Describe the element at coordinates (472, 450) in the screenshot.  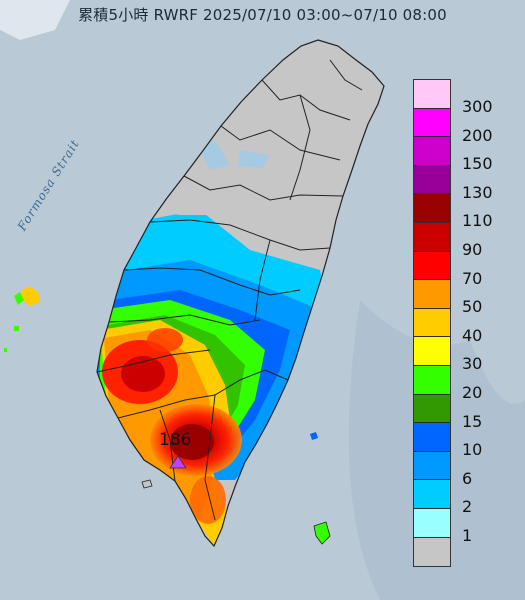
I see `legend-label: 10` at that location.